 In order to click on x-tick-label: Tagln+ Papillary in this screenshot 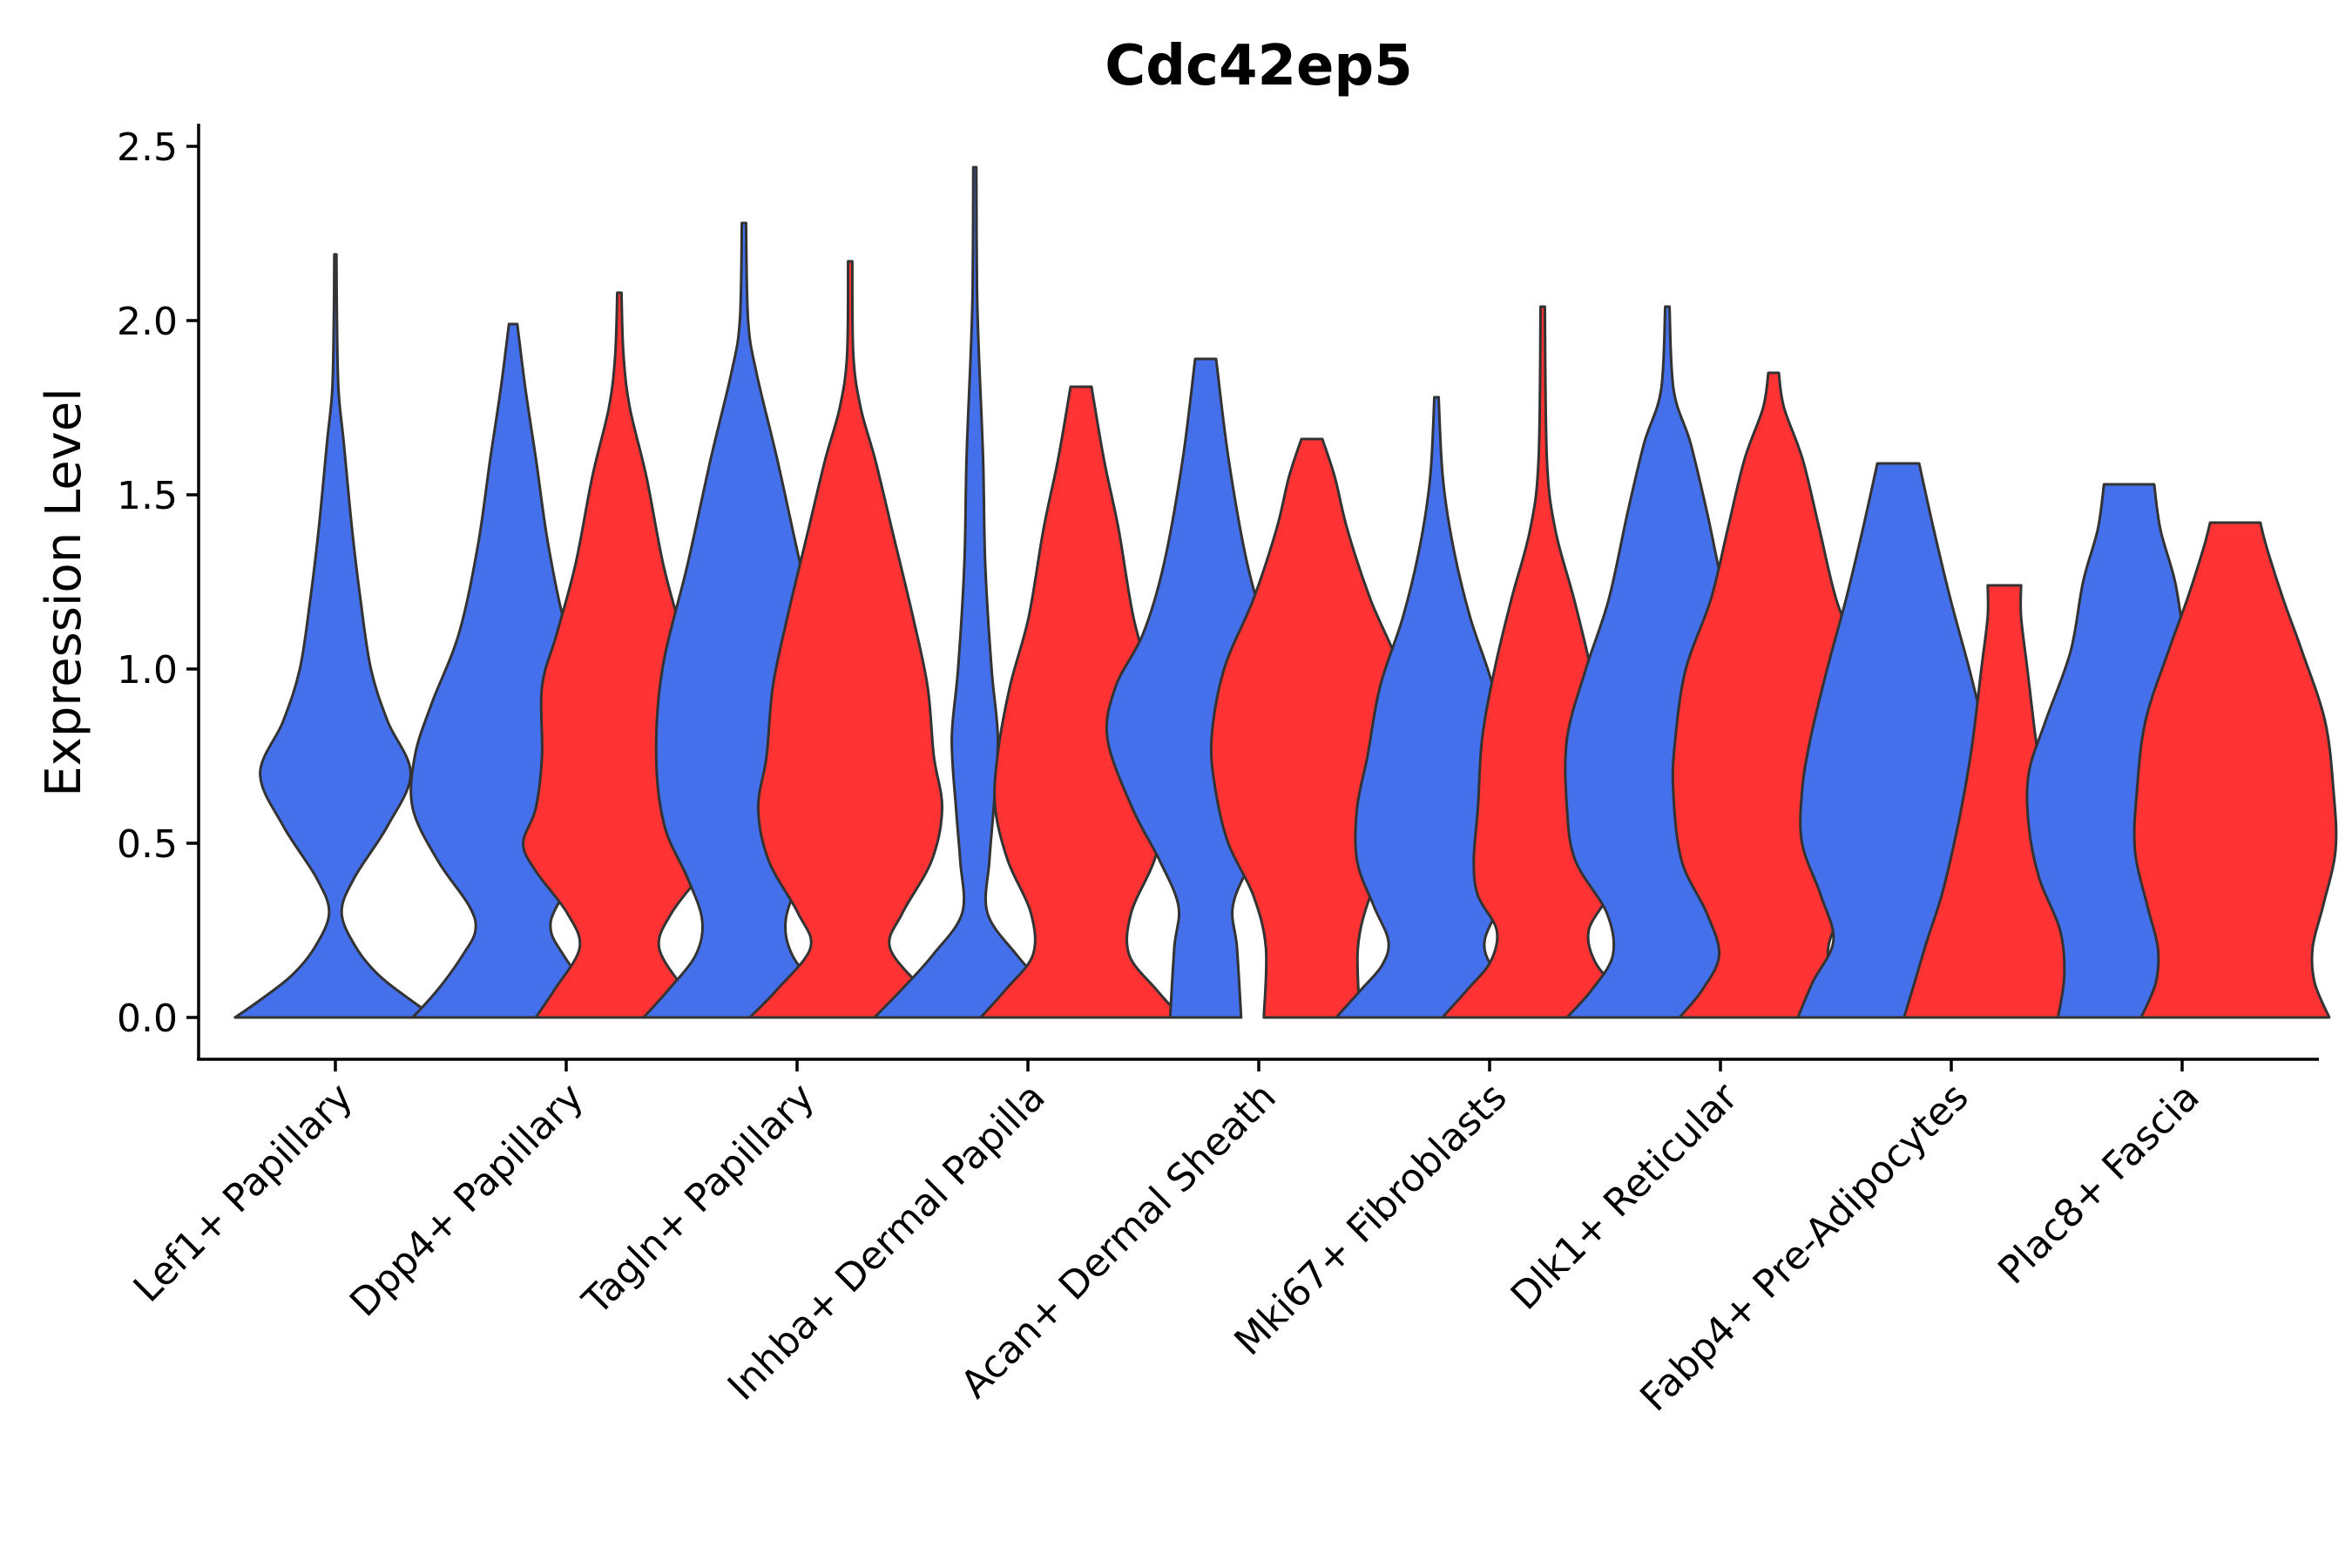, I will do `click(698, 1199)`.